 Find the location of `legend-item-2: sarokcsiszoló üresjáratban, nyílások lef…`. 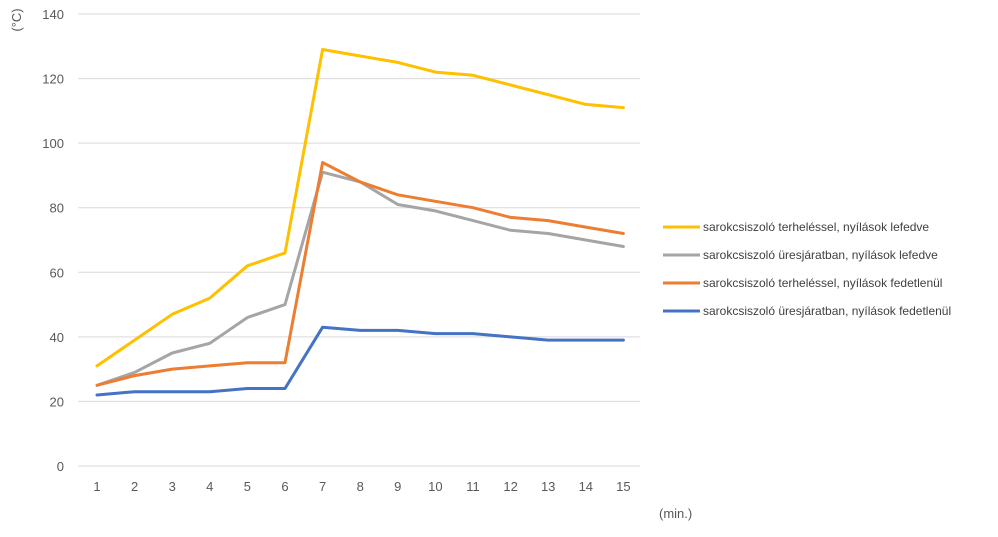

legend-item-2: sarokcsiszoló üresjáratban, nyílások lef… is located at coordinates (800, 255).